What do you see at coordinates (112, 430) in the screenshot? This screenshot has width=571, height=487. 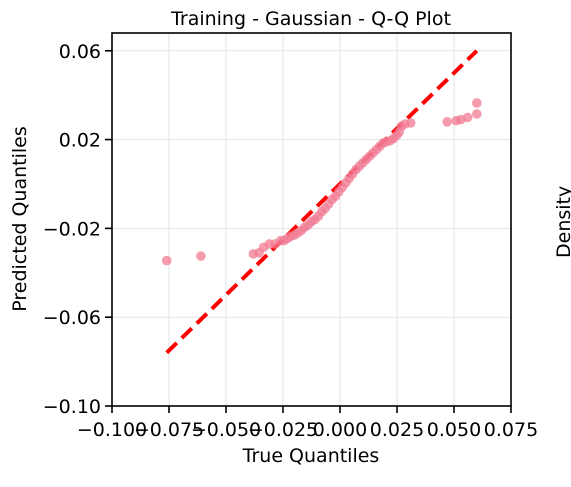 I see `x-tick-label: −0.100` at bounding box center [112, 430].